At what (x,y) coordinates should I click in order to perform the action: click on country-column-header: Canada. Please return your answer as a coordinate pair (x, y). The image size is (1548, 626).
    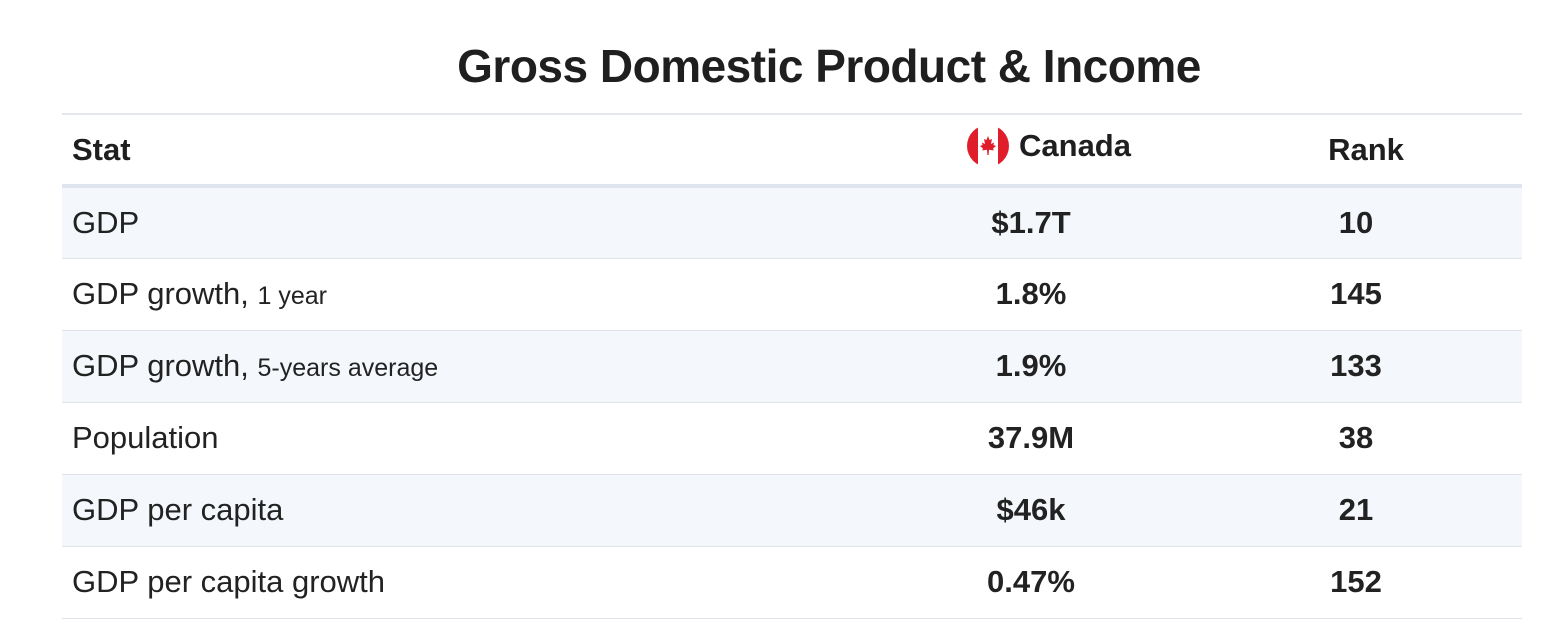
    Looking at the image, I should click on (1031, 150).